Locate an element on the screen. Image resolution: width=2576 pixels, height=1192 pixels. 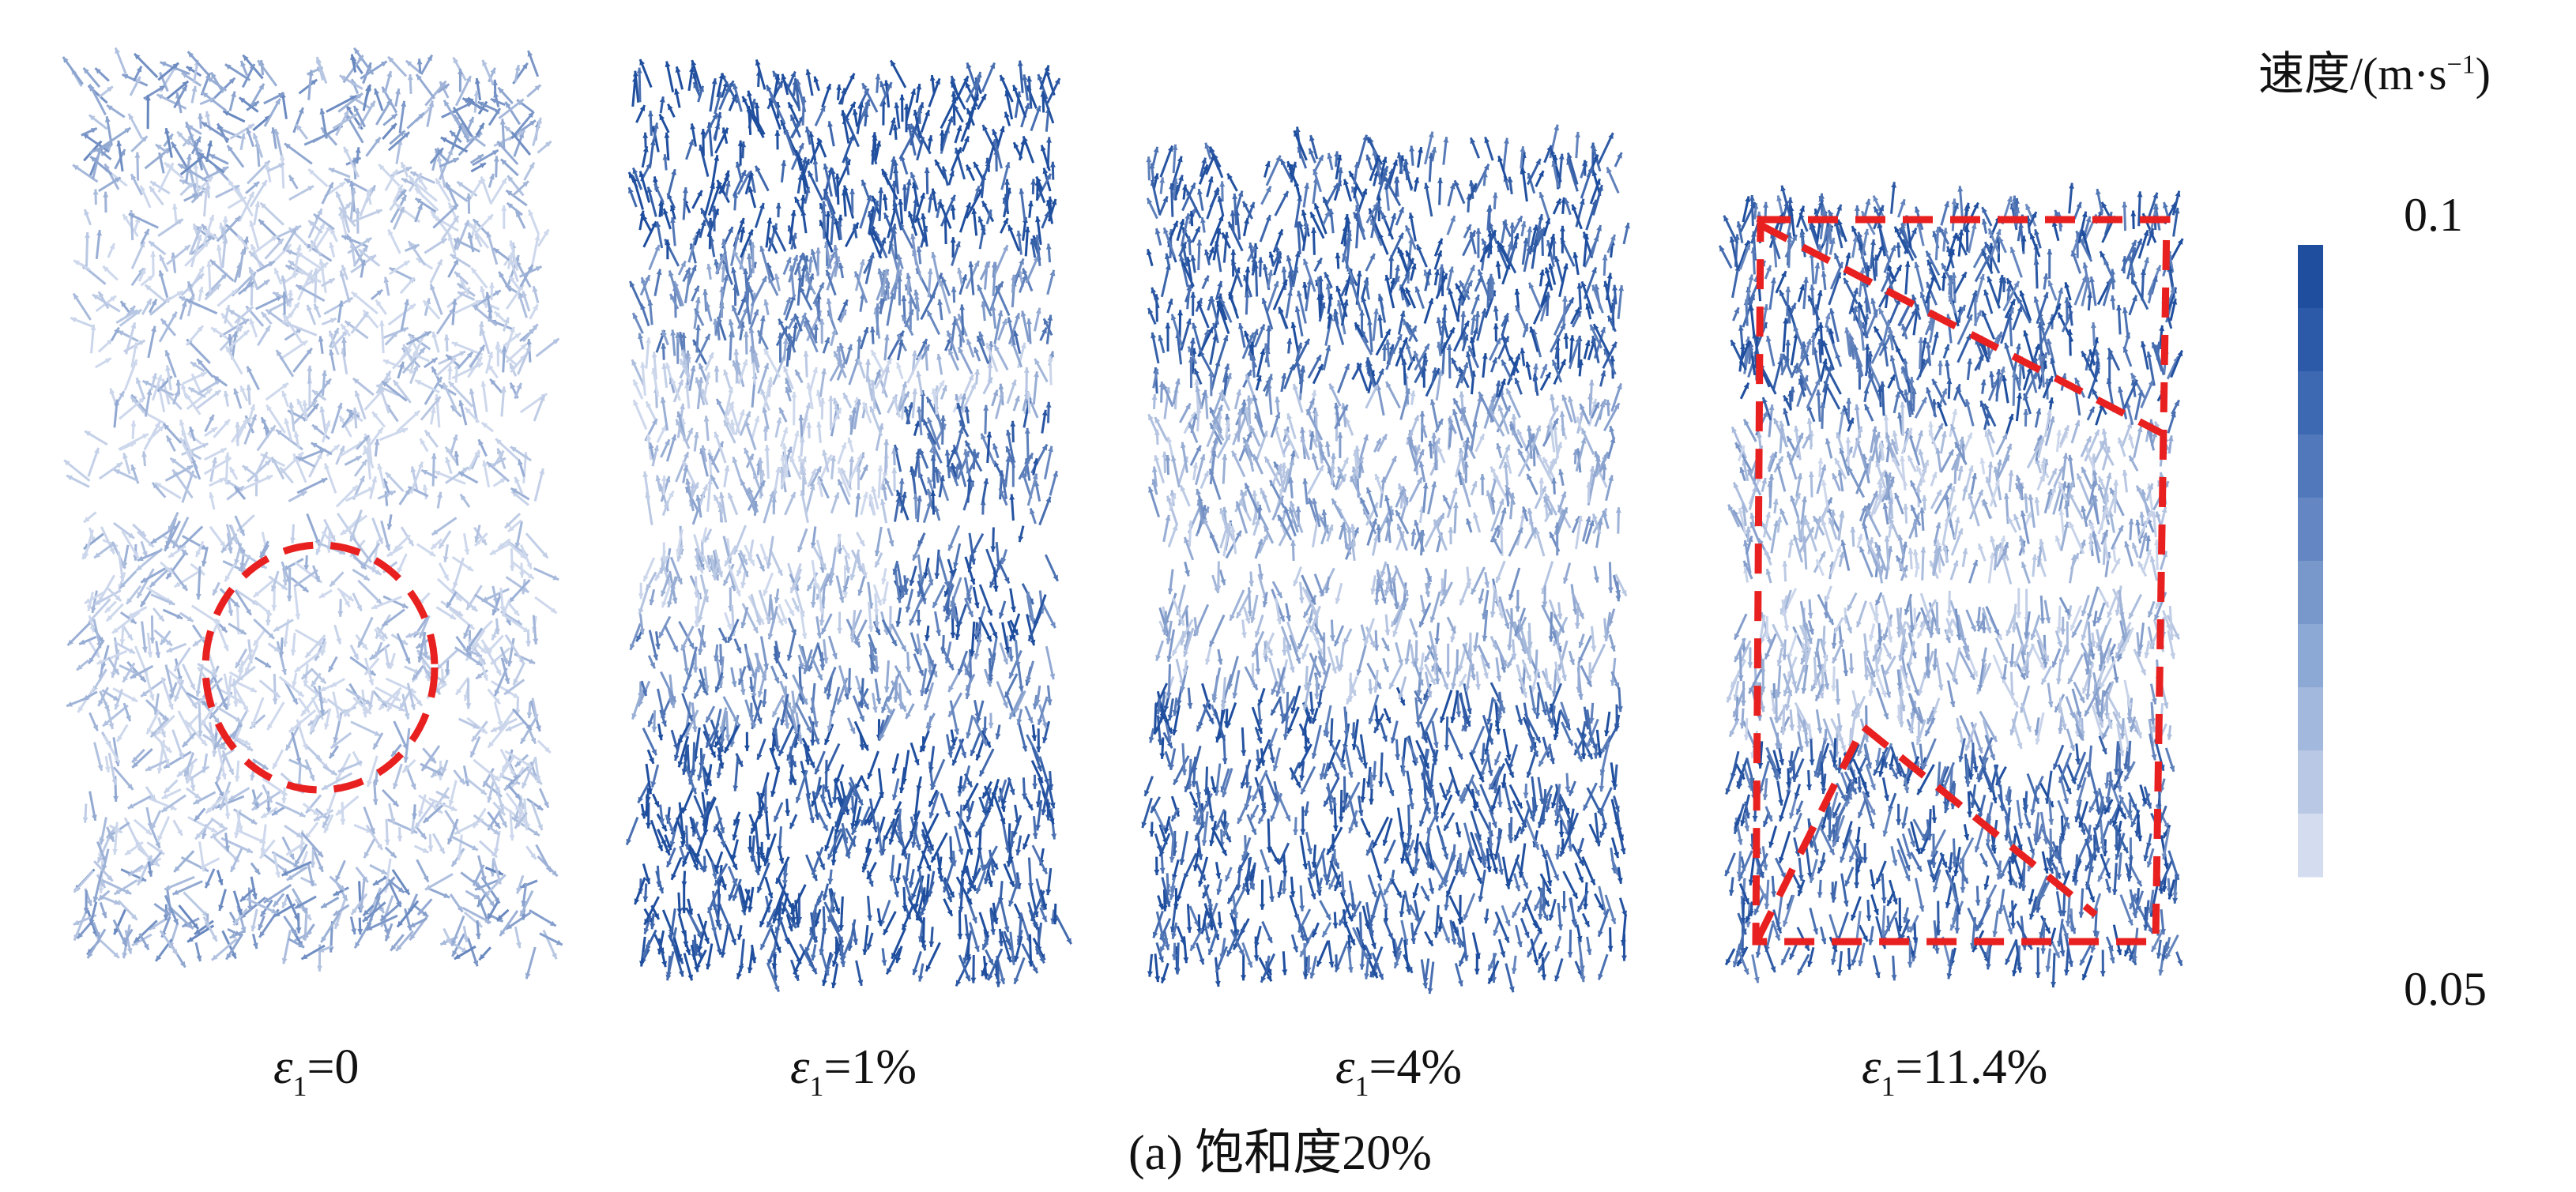
panel-label-strain-0: ε1=0 is located at coordinates (316, 1071).